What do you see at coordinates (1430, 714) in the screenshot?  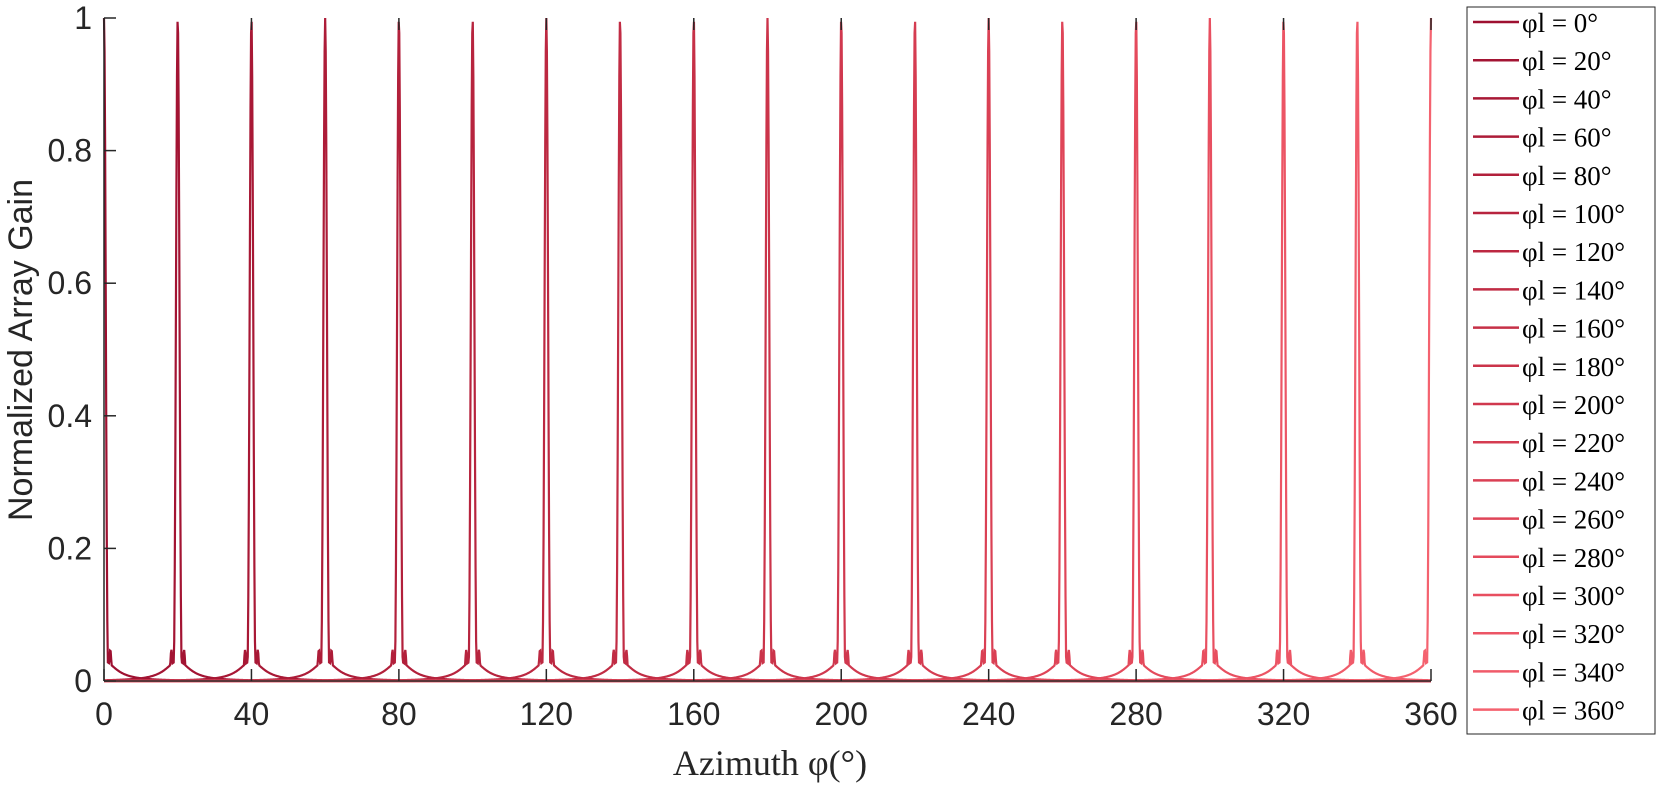 I see `x-tick-label: 360` at bounding box center [1430, 714].